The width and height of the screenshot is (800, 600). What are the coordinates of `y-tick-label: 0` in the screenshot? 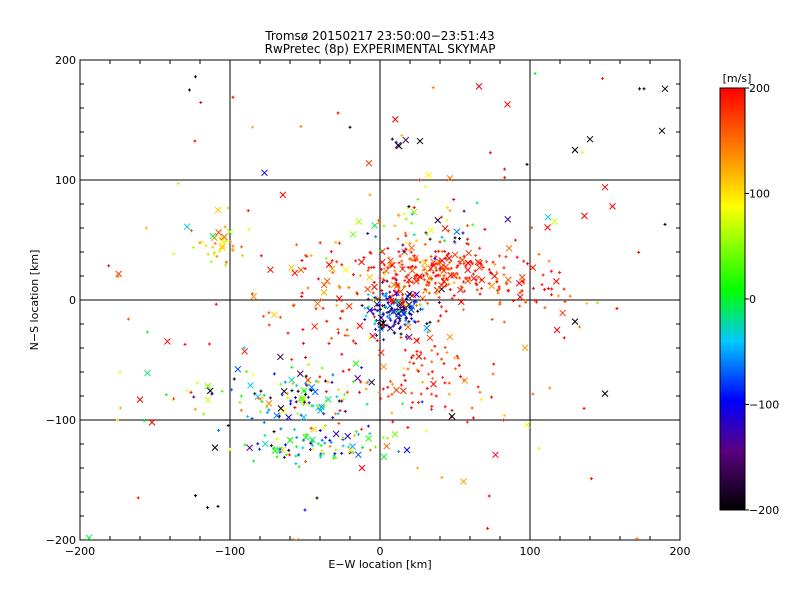 It's located at (72, 300).